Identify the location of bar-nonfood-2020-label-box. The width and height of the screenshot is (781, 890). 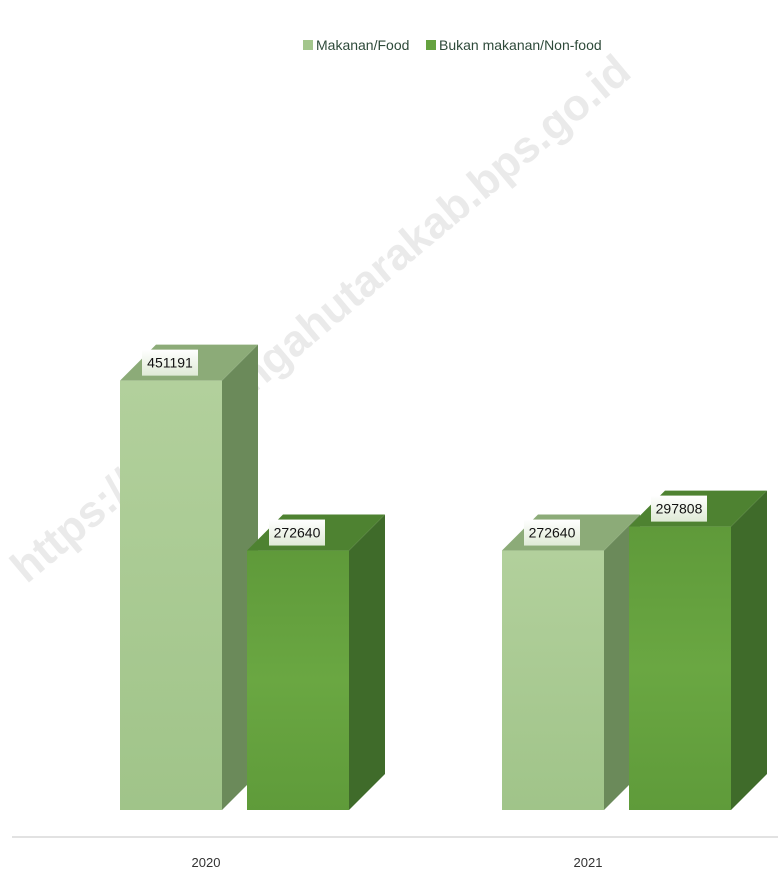
(297, 532).